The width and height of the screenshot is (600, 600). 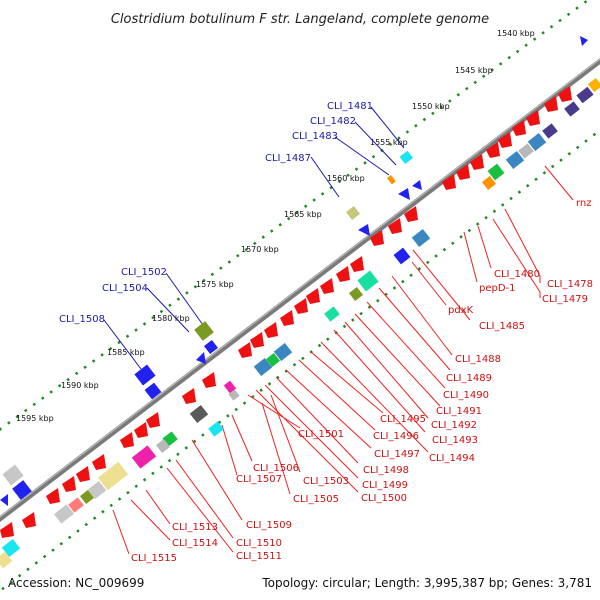 What do you see at coordinates (82, 319) in the screenshot?
I see `gene-label: CLI_1508` at bounding box center [82, 319].